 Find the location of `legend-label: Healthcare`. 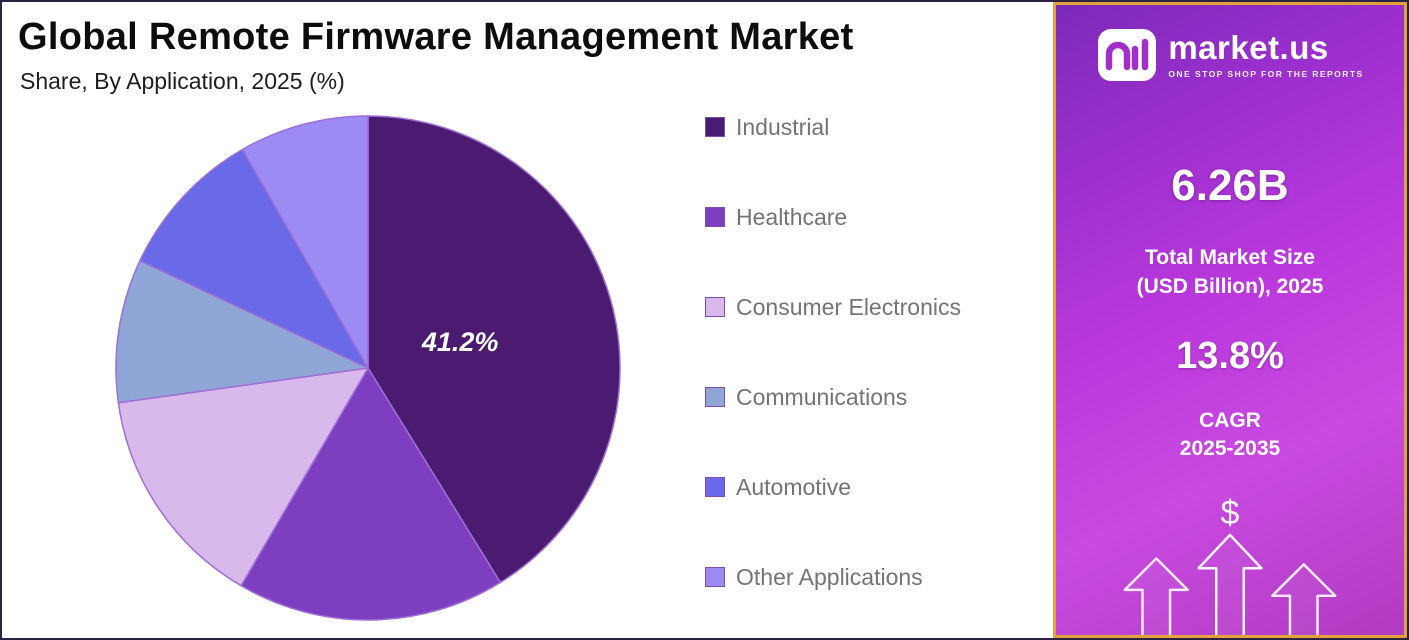

legend-label: Healthcare is located at coordinates (792, 216).